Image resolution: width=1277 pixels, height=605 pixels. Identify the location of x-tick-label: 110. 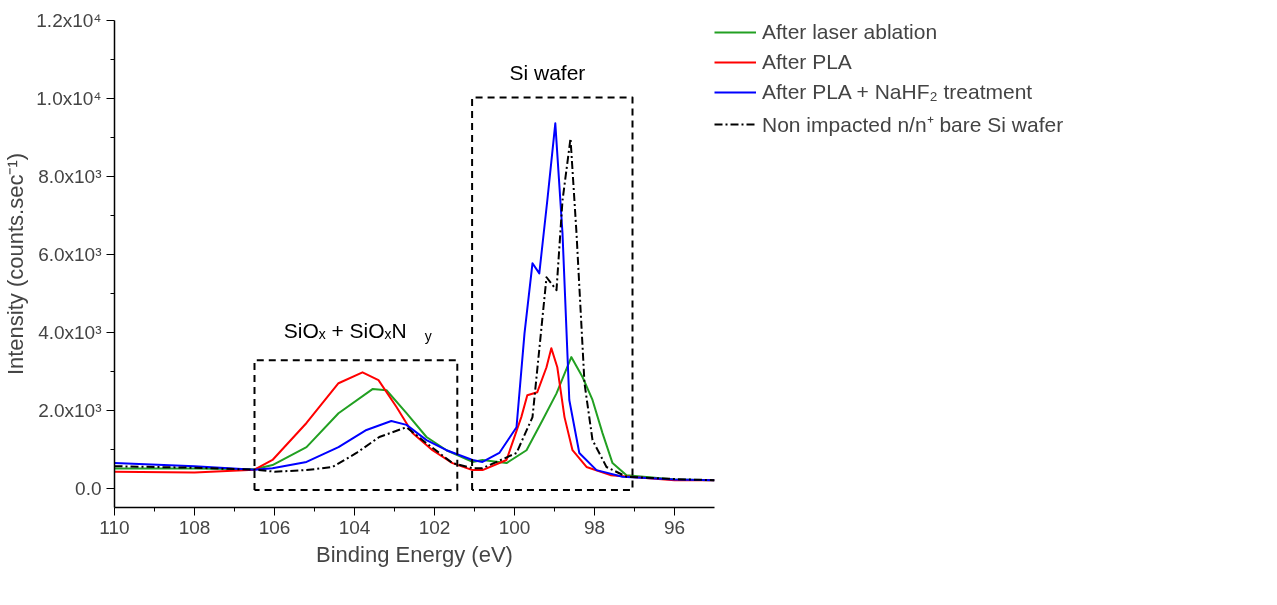
(114, 527).